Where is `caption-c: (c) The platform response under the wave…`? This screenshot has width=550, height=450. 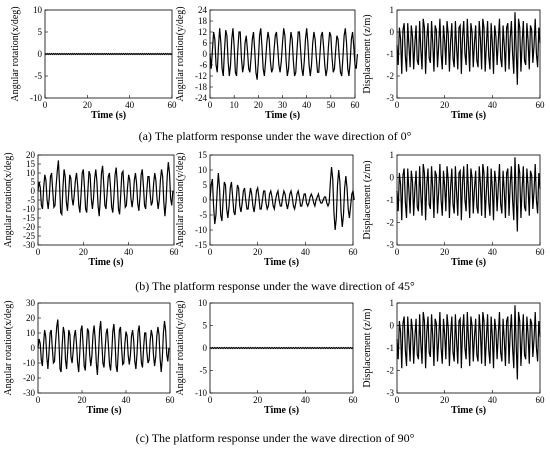 caption-c: (c) The platform response under the wave… is located at coordinates (275, 438).